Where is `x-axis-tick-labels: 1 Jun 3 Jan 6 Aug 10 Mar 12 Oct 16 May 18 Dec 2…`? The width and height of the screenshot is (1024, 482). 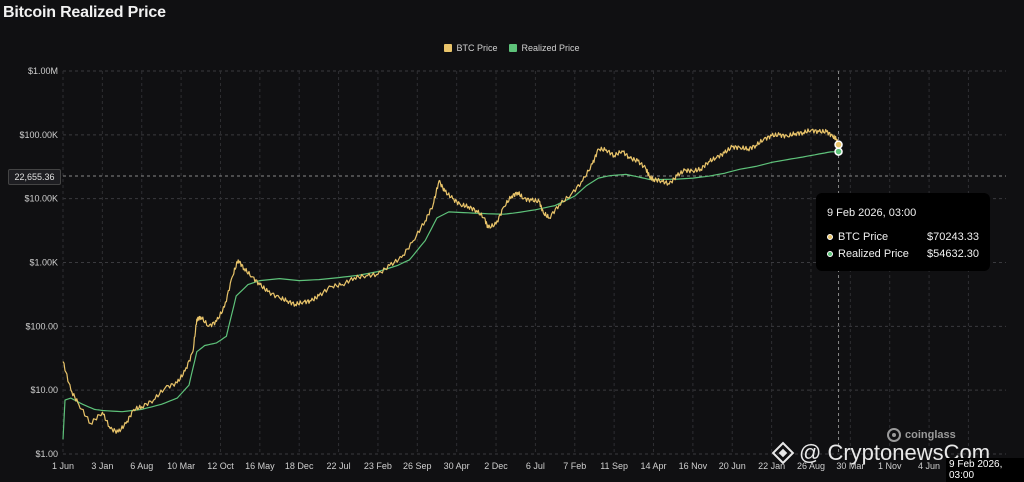 x-axis-tick-labels: 1 Jun 3 Jan 6 Aug 10 Mar 12 Oct 16 May 18 Dec 2… is located at coordinates (515, 466).